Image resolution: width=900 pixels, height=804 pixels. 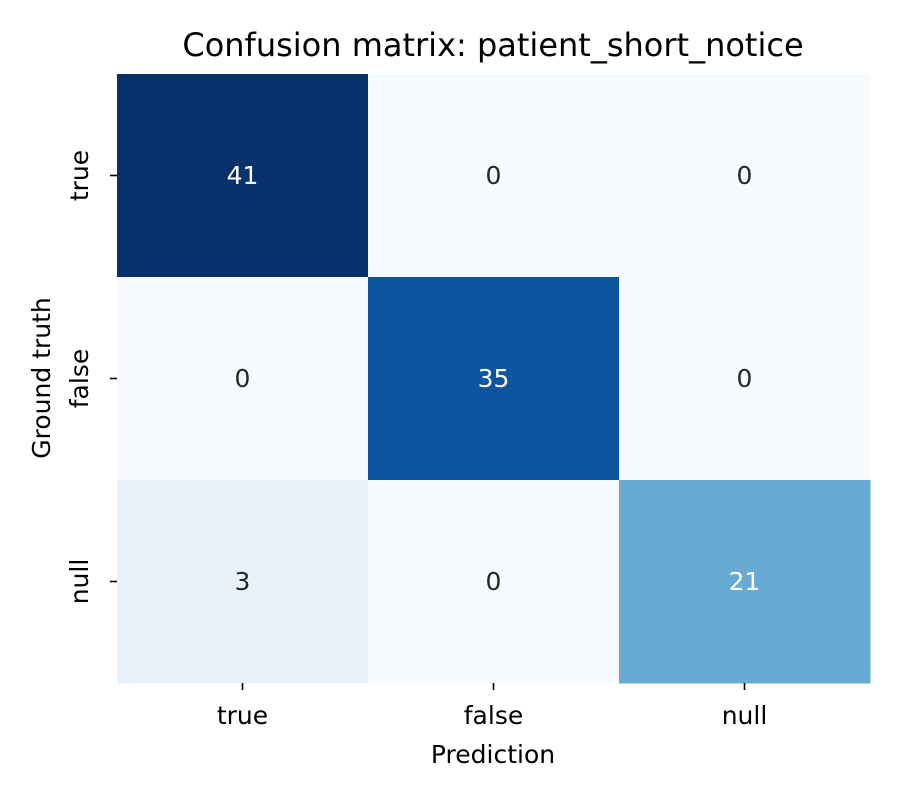 I want to click on cell-value-label-0-0: 41, so click(x=243, y=175).